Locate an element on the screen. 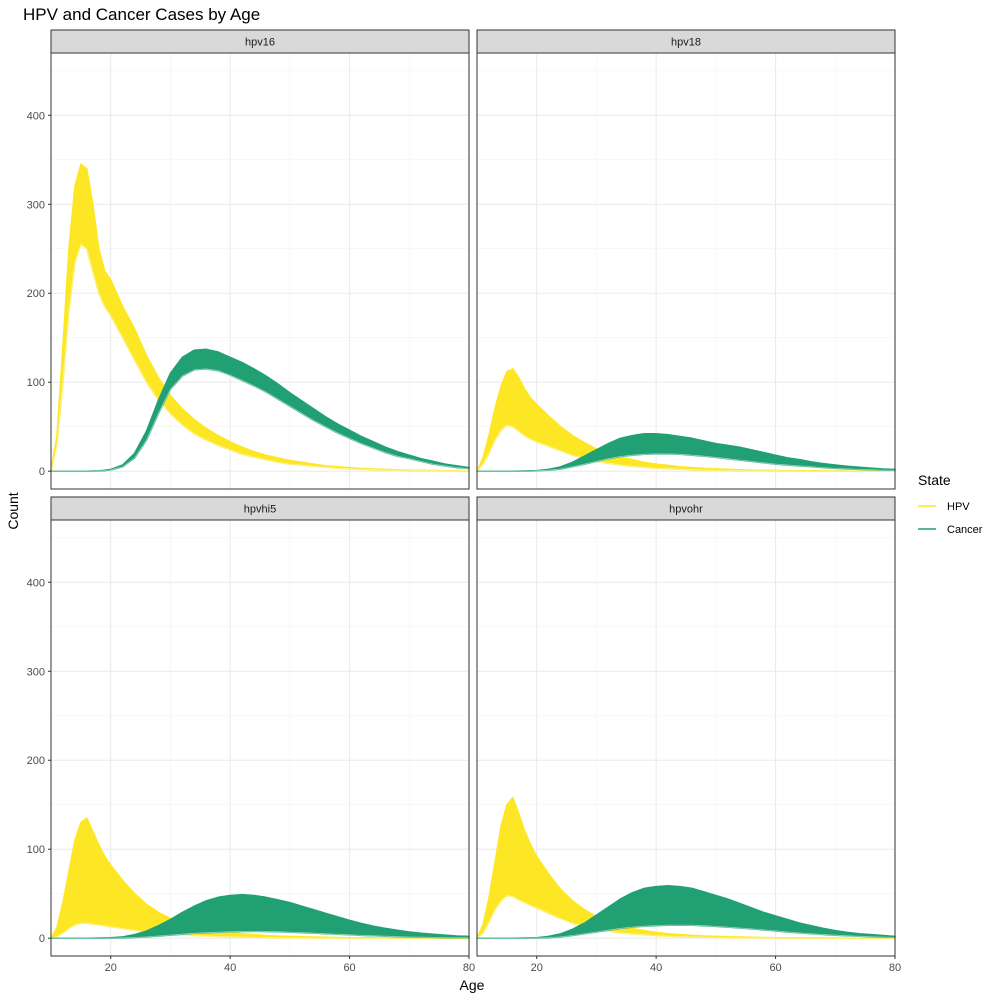 The width and height of the screenshot is (1000, 1000). legend-label-hpv: HPV is located at coordinates (958, 507).